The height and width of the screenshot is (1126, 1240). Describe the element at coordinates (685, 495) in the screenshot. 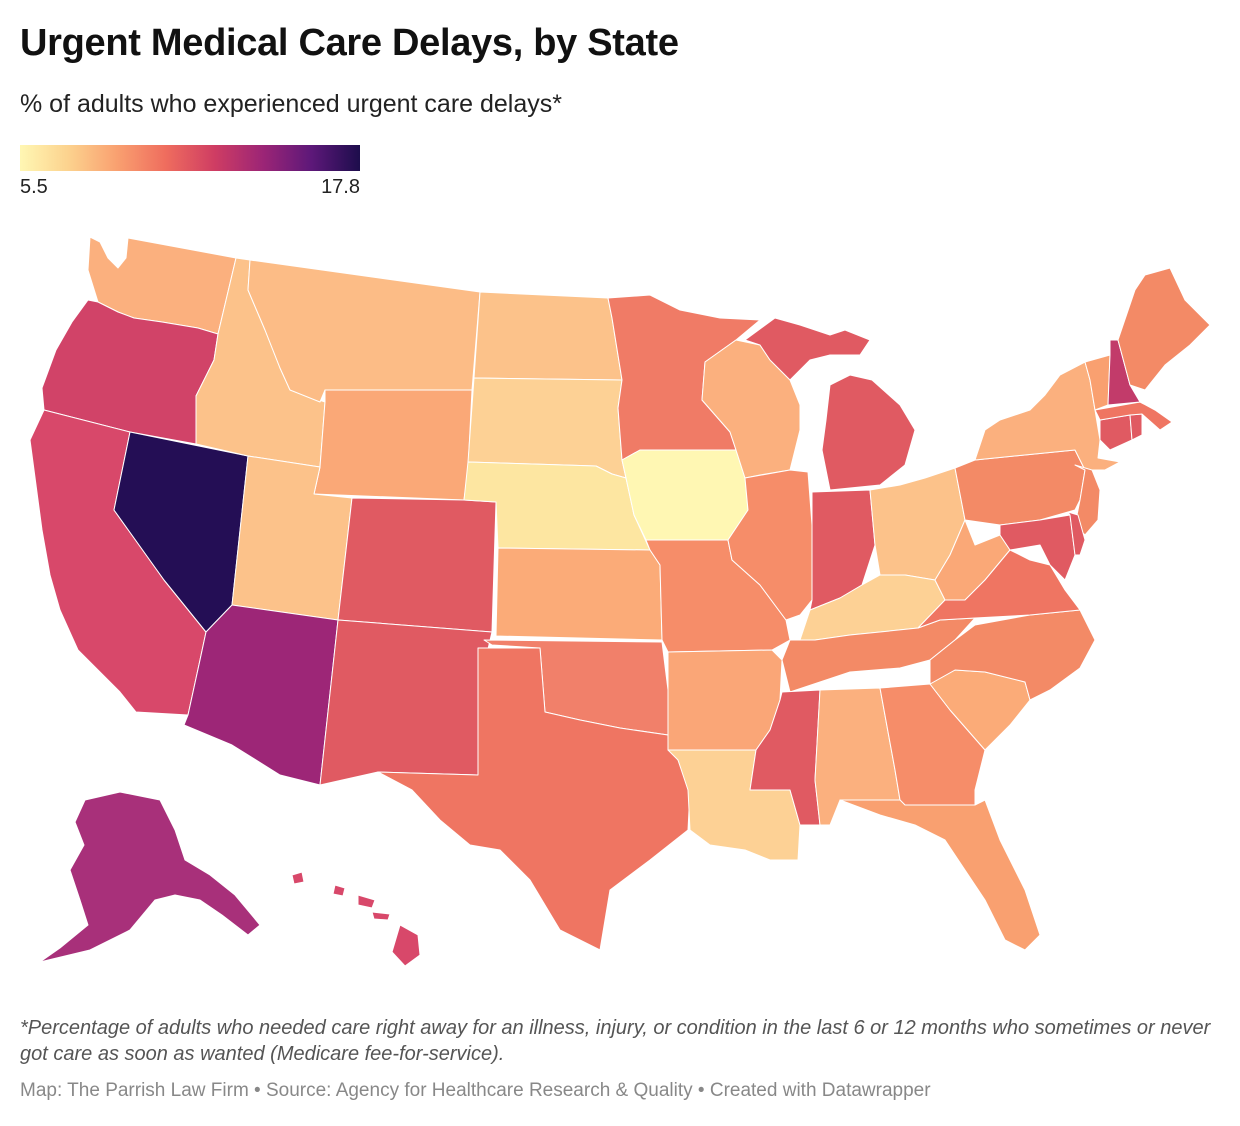

I see `state-IA` at that location.